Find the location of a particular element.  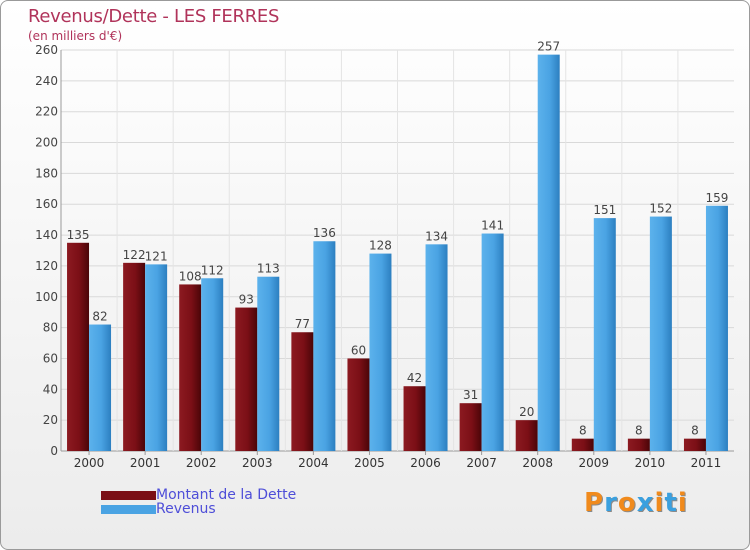

x-tick-label: 2002 is located at coordinates (201, 463).